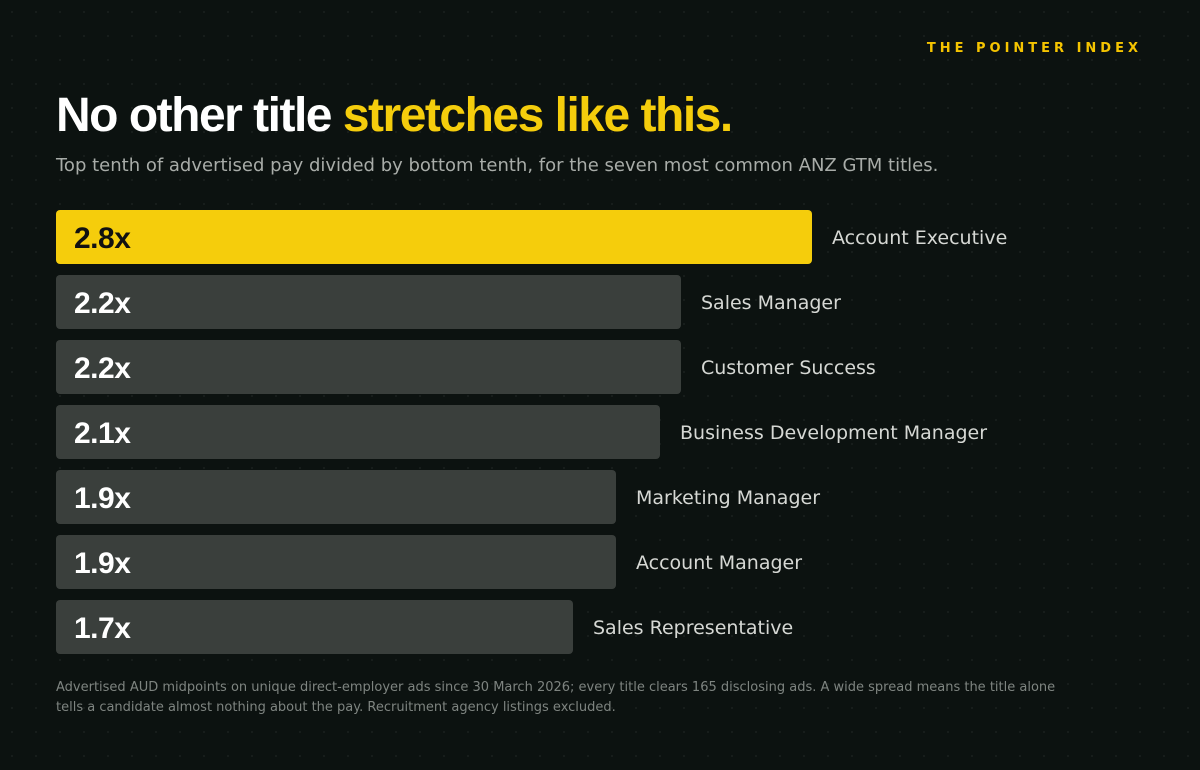 The width and height of the screenshot is (1200, 770). What do you see at coordinates (788, 368) in the screenshot?
I see `category-label: Customer Success` at bounding box center [788, 368].